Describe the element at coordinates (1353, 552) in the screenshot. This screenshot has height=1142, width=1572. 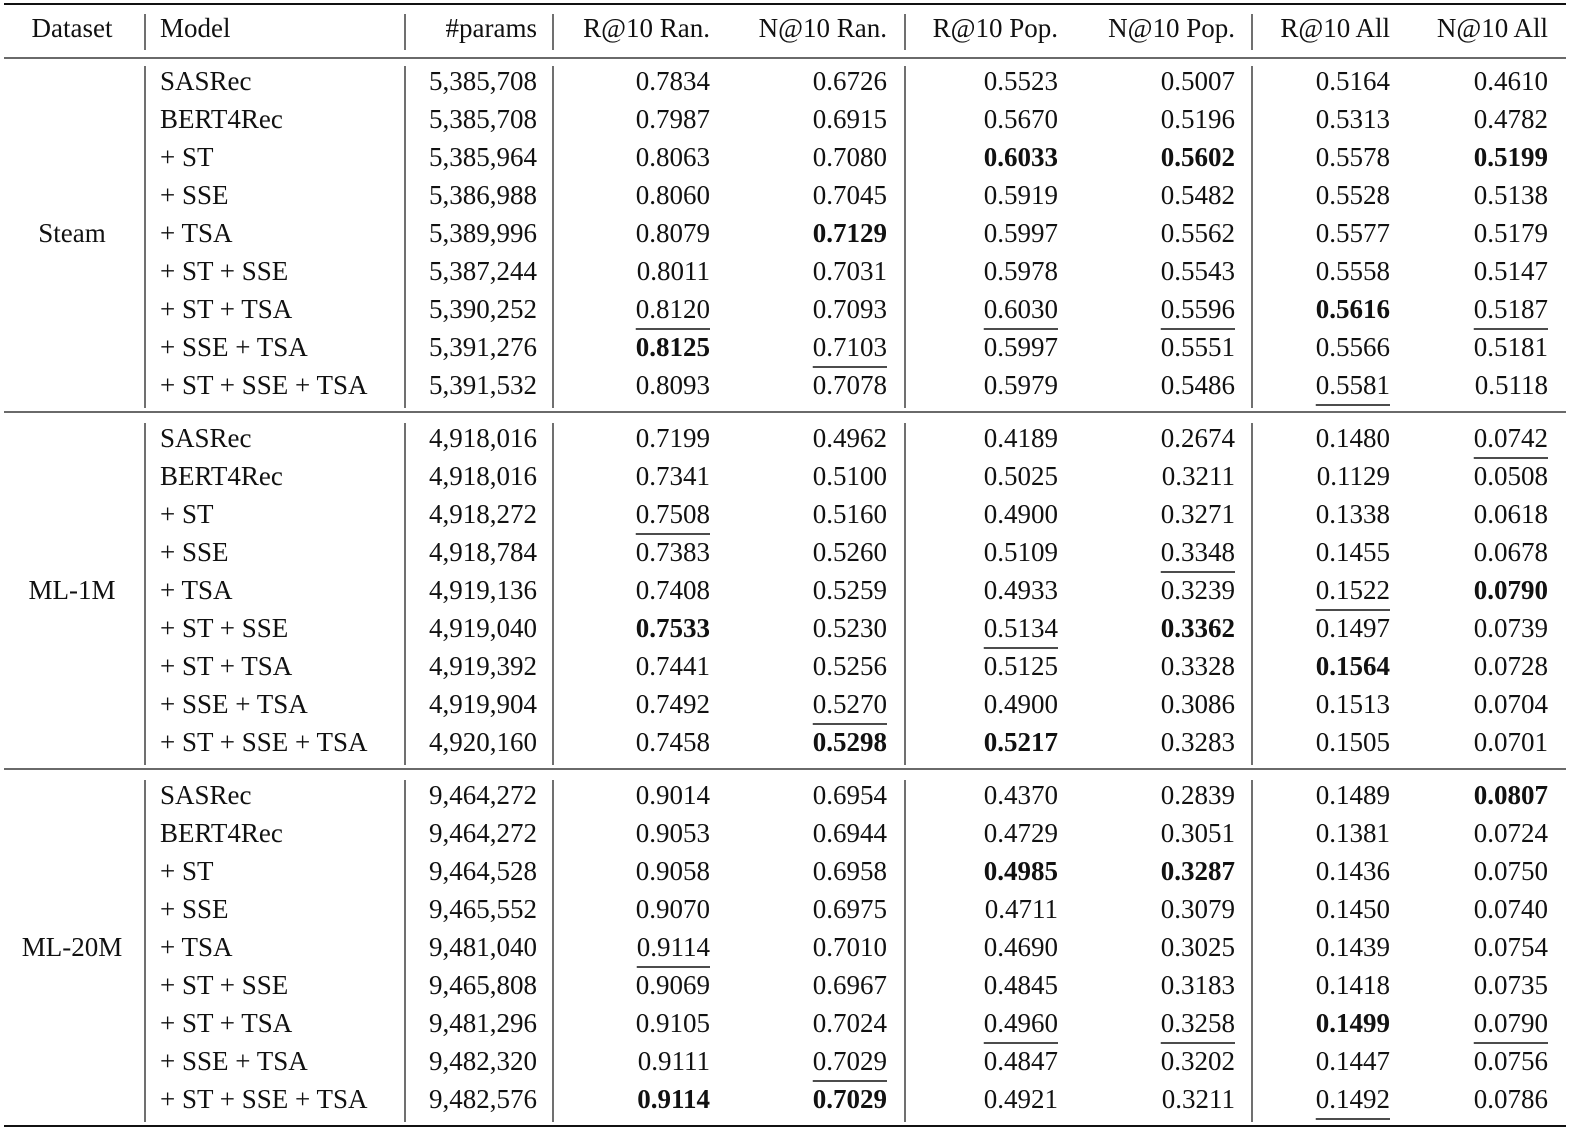
I see `cell-value: 0.1455` at that location.